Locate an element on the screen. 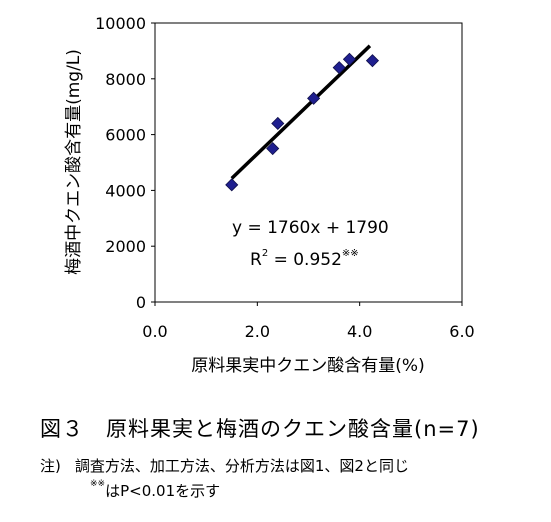 The image size is (551, 522). x-axis-ticks: 0.0 2.0 4.0 6.0 is located at coordinates (308, 321).